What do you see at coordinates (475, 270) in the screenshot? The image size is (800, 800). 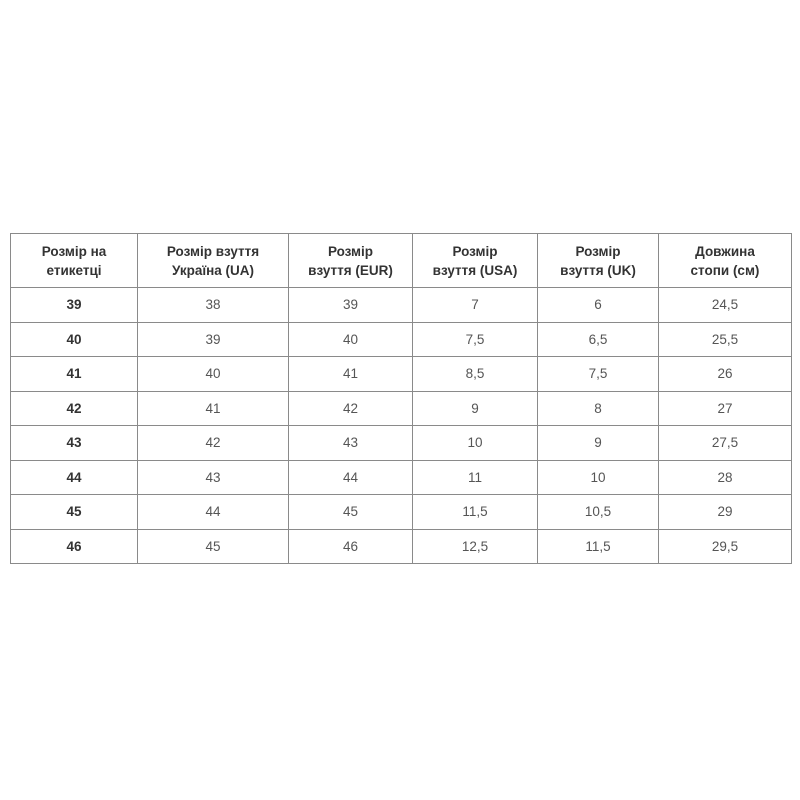 I see `column-header-line: взуття (USA)` at bounding box center [475, 270].